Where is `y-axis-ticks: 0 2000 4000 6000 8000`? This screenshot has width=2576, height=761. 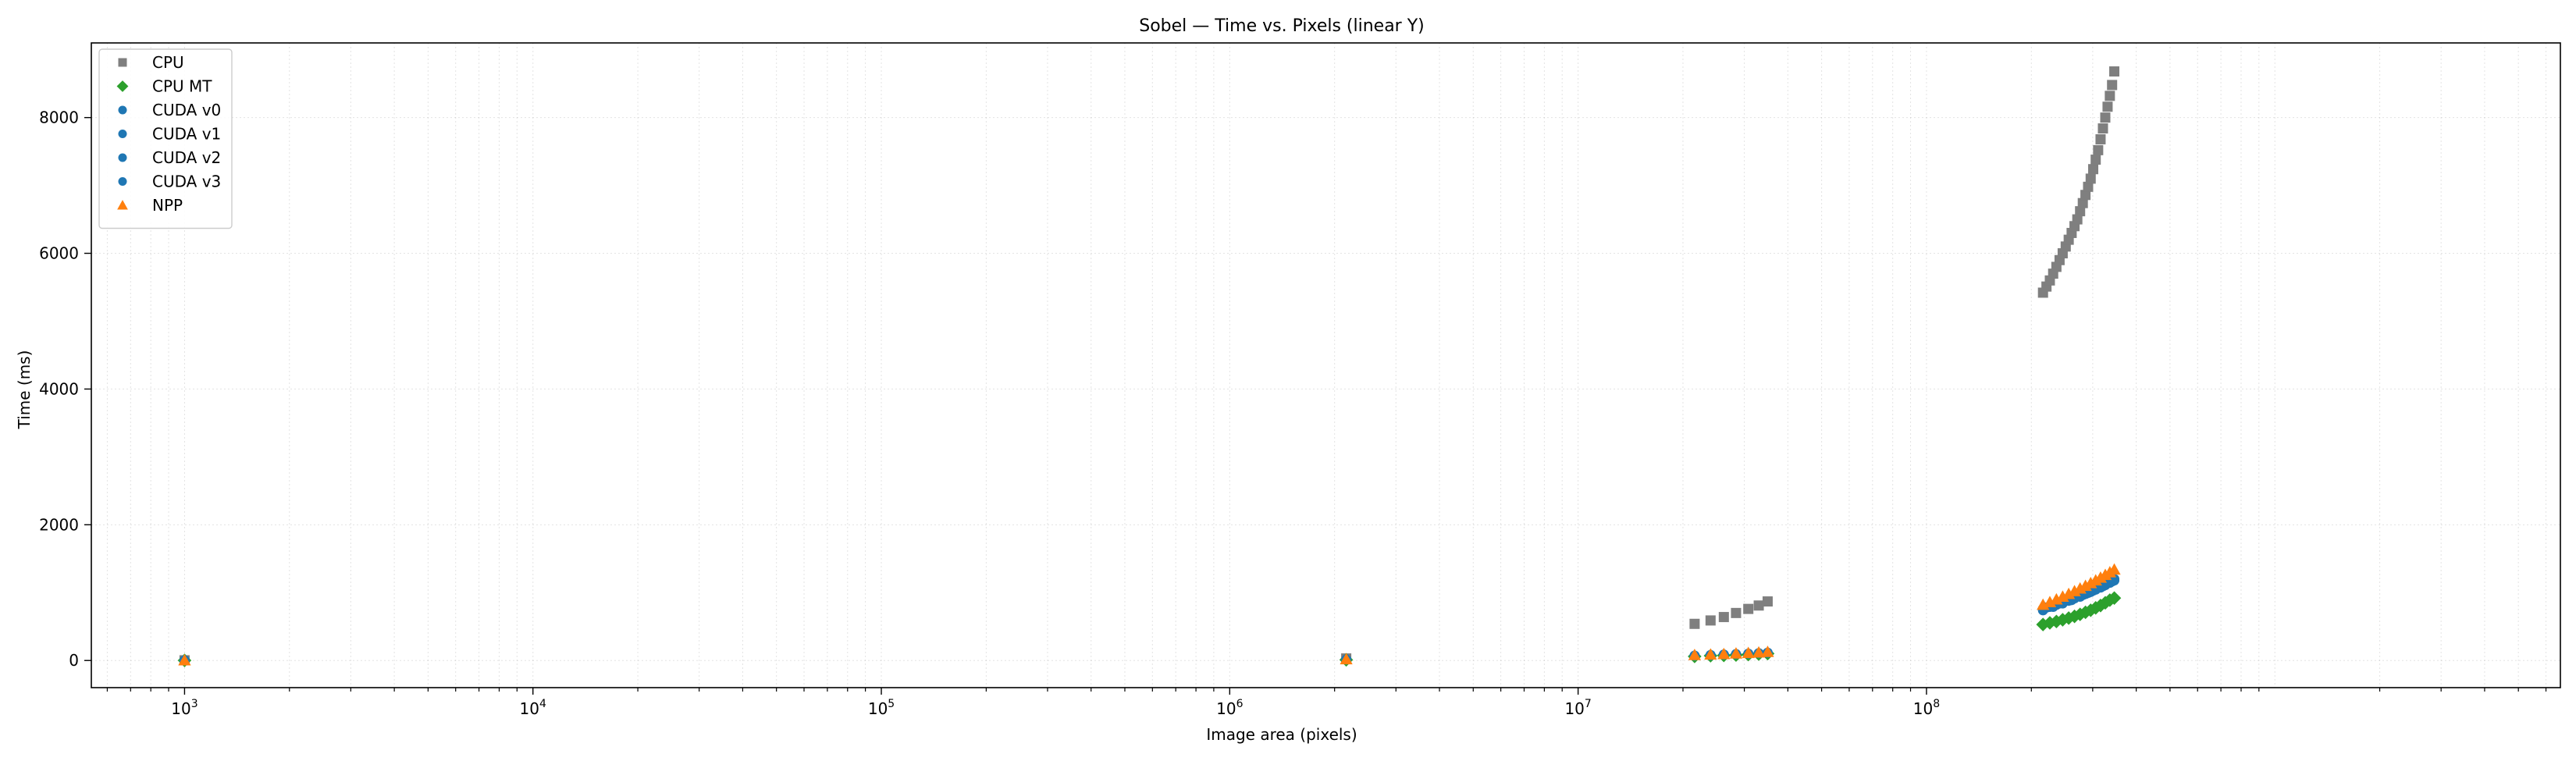
y-axis-ticks: 0 2000 4000 6000 8000 is located at coordinates (65, 389).